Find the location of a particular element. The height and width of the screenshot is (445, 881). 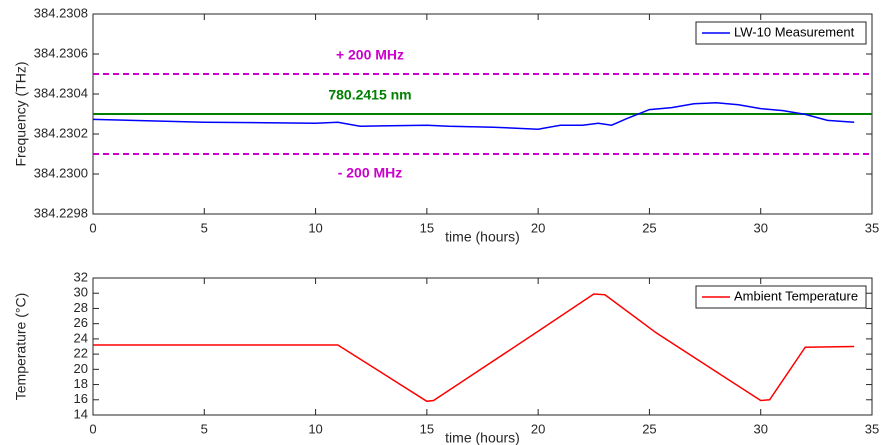

reference-label: - 200 MHz is located at coordinates (370, 173).